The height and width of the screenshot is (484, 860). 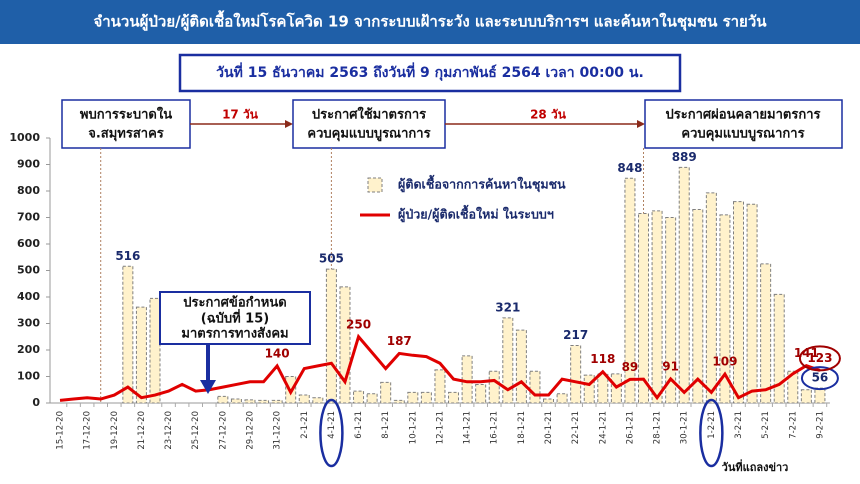 What do you see at coordinates (28, 190) in the screenshot?
I see `y-tick-label: 800` at bounding box center [28, 190].